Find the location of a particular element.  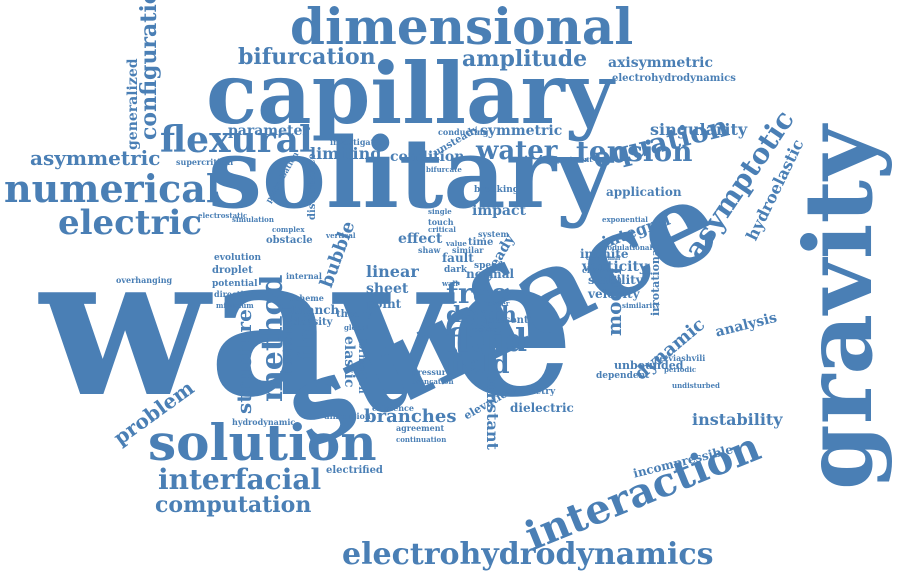

cloud-word: point is located at coordinates (384, 304).